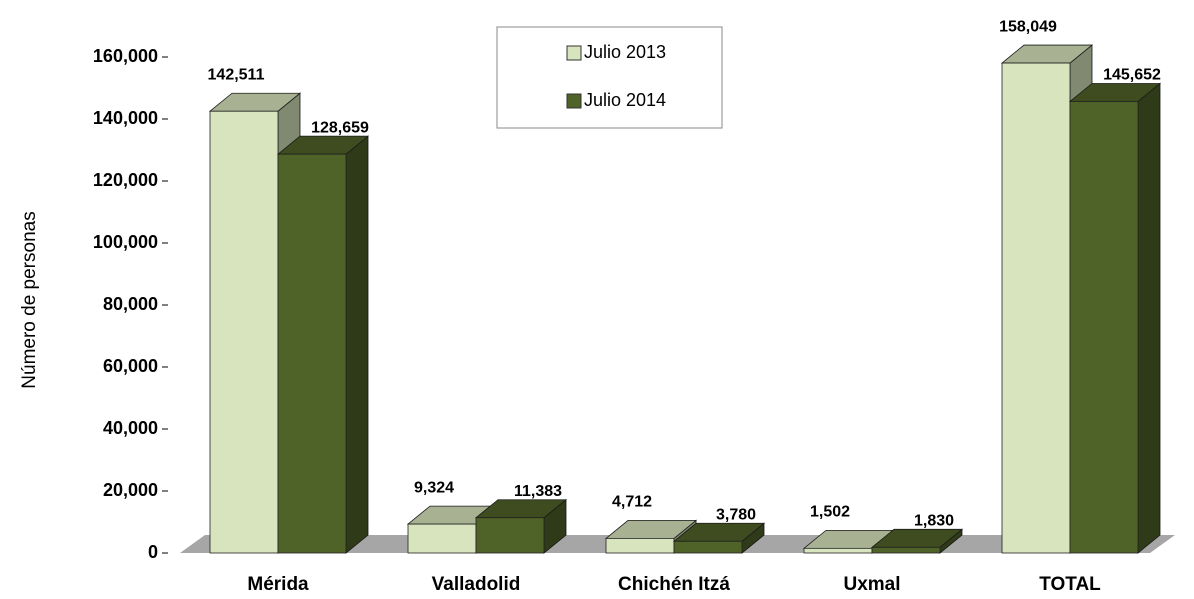 This screenshot has height=599, width=1194. I want to click on value-label: 1,830, so click(934, 521).